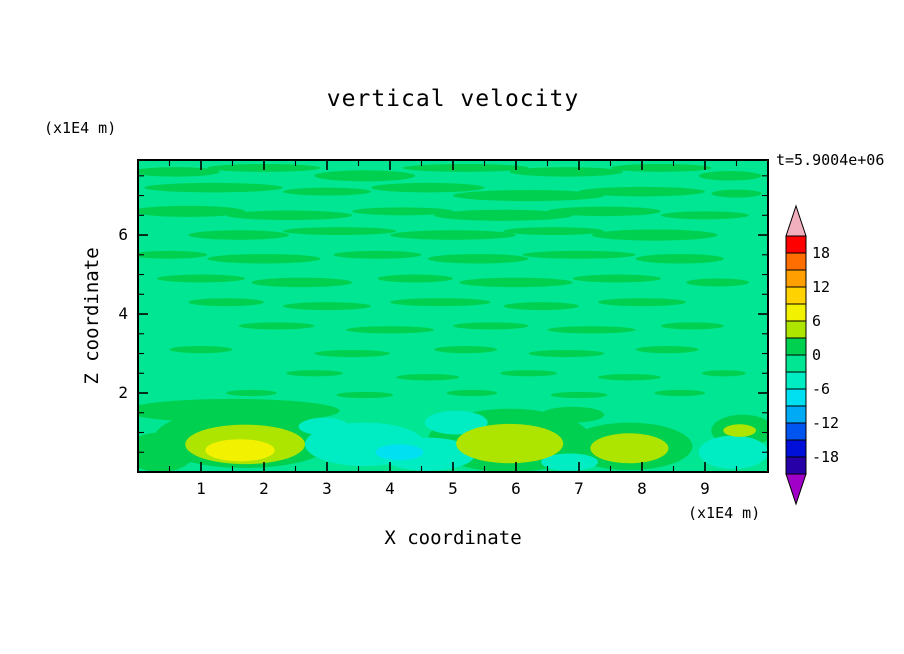 This screenshot has width=904, height=654. Describe the element at coordinates (80, 128) in the screenshot. I see `z-axis-units-label: (x1E4 m)` at that location.